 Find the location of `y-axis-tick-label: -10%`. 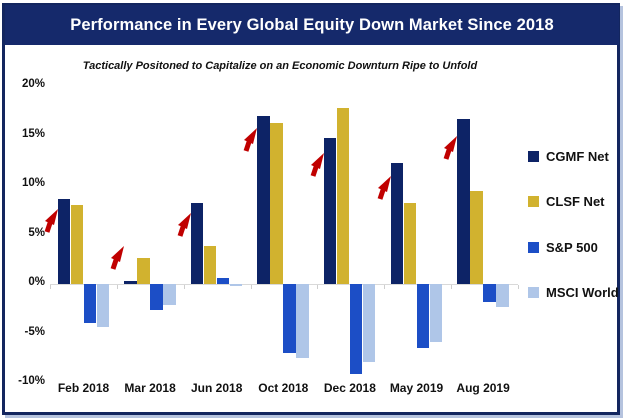

y-axis-tick-label: -10% is located at coordinates (31, 381).